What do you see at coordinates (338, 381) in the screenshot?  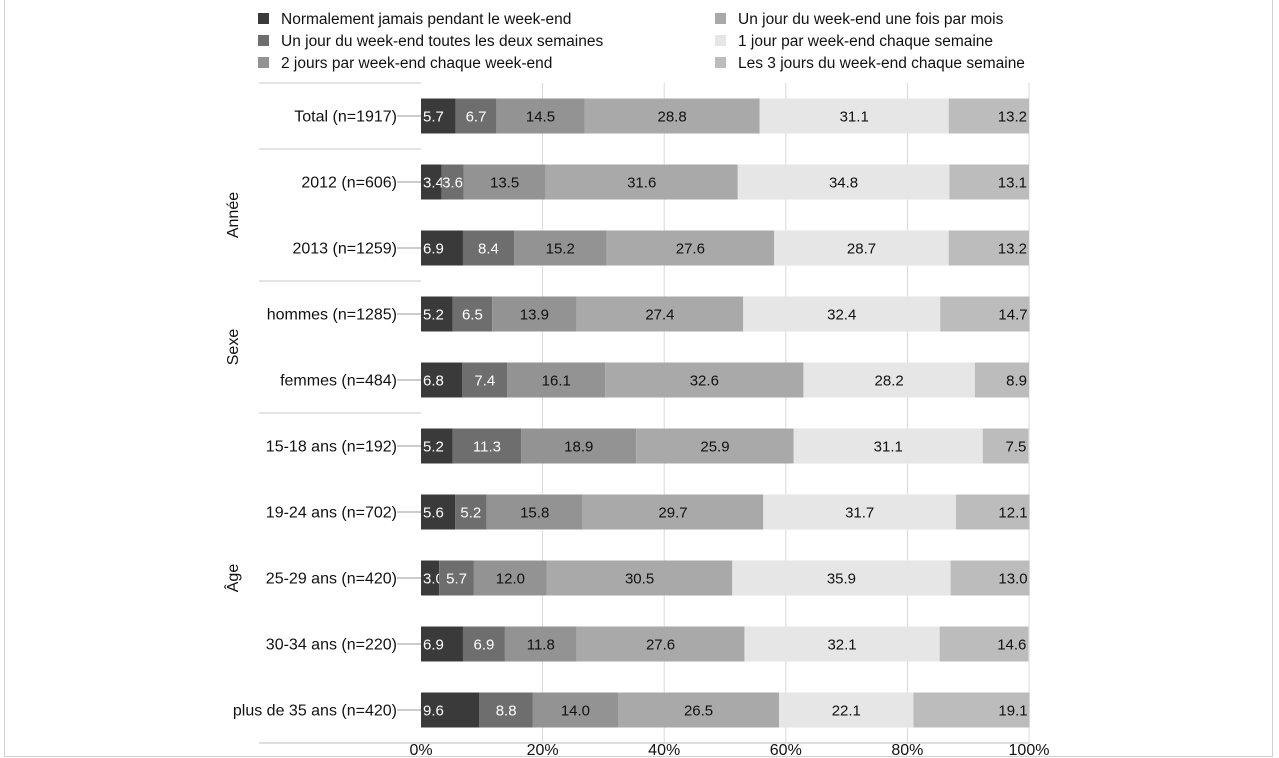 I see `category-label: femmes (n=484)` at bounding box center [338, 381].